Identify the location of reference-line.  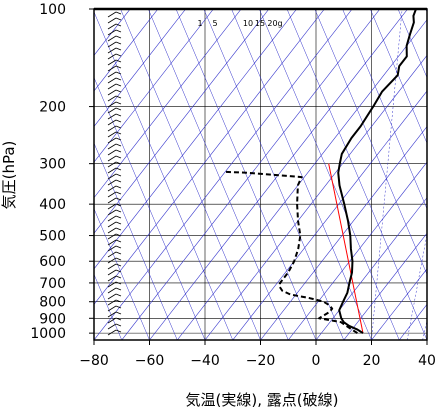
(346, 248).